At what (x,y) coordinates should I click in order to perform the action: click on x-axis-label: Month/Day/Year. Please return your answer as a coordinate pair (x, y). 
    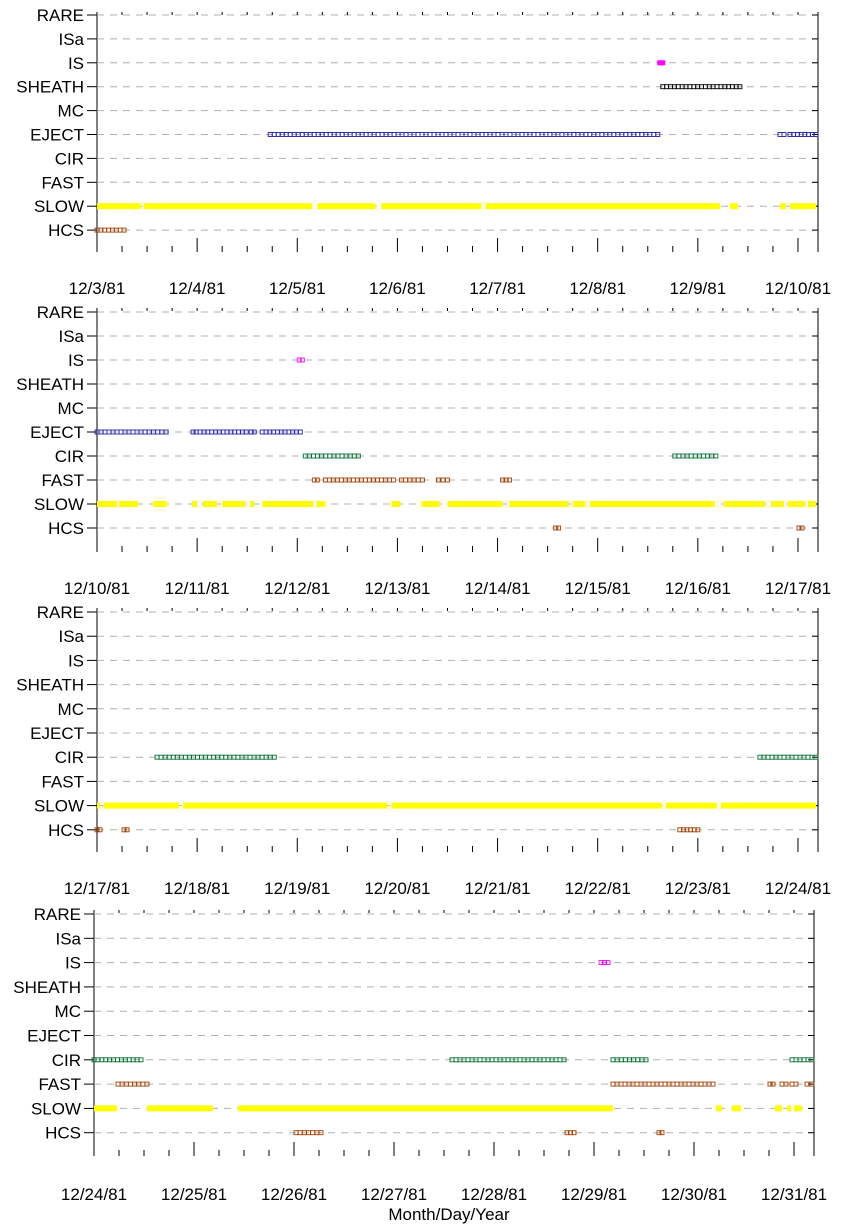
    Looking at the image, I should click on (449, 1214).